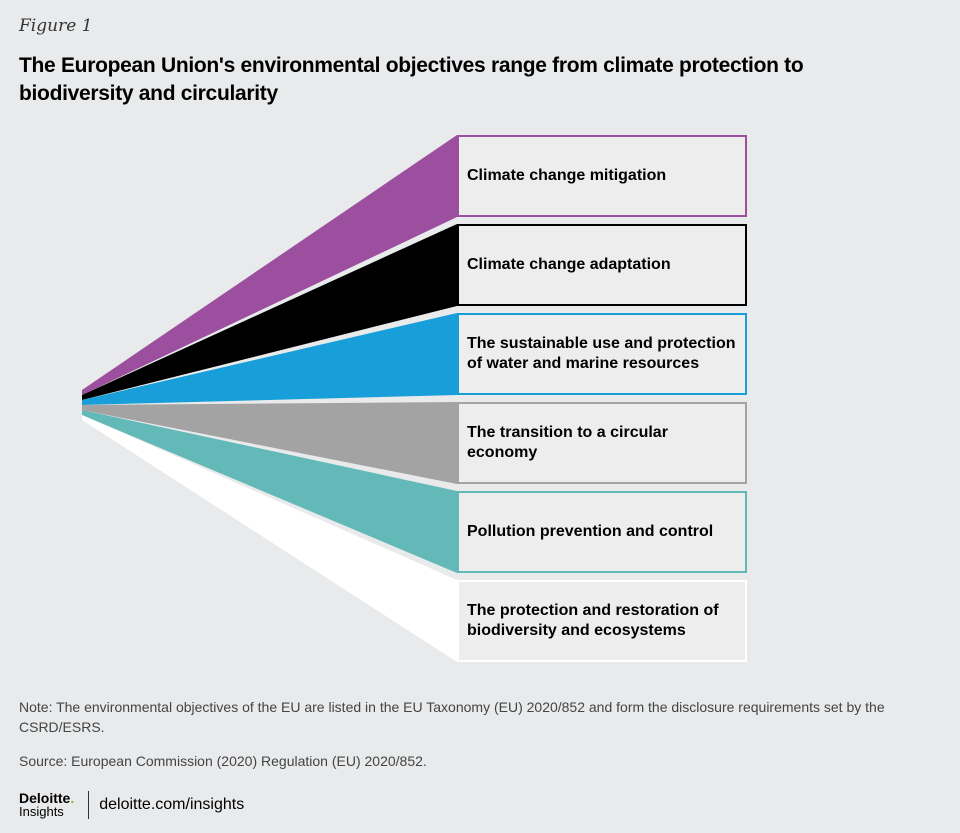 This screenshot has height=833, width=960. I want to click on objective-label: Climate change adaptation, so click(569, 264).